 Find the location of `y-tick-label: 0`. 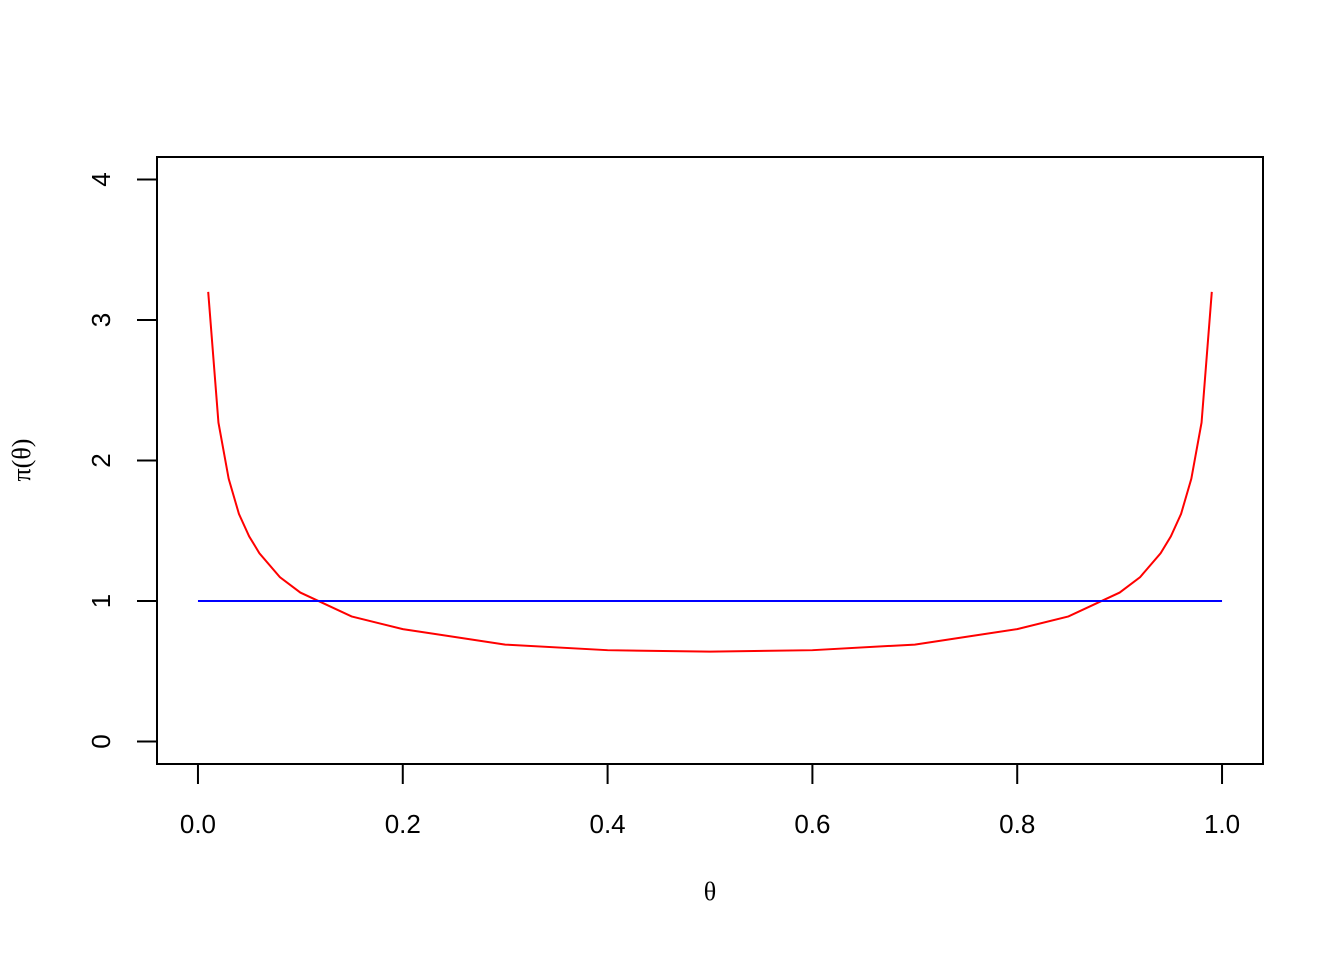

y-tick-label: 0 is located at coordinates (101, 741).